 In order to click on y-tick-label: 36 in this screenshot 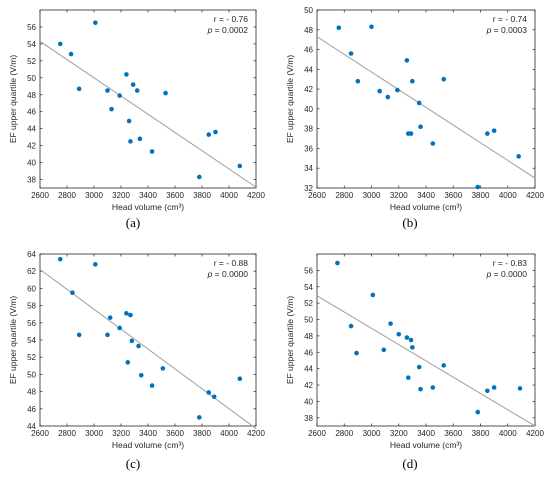, I will do `click(308, 148)`.